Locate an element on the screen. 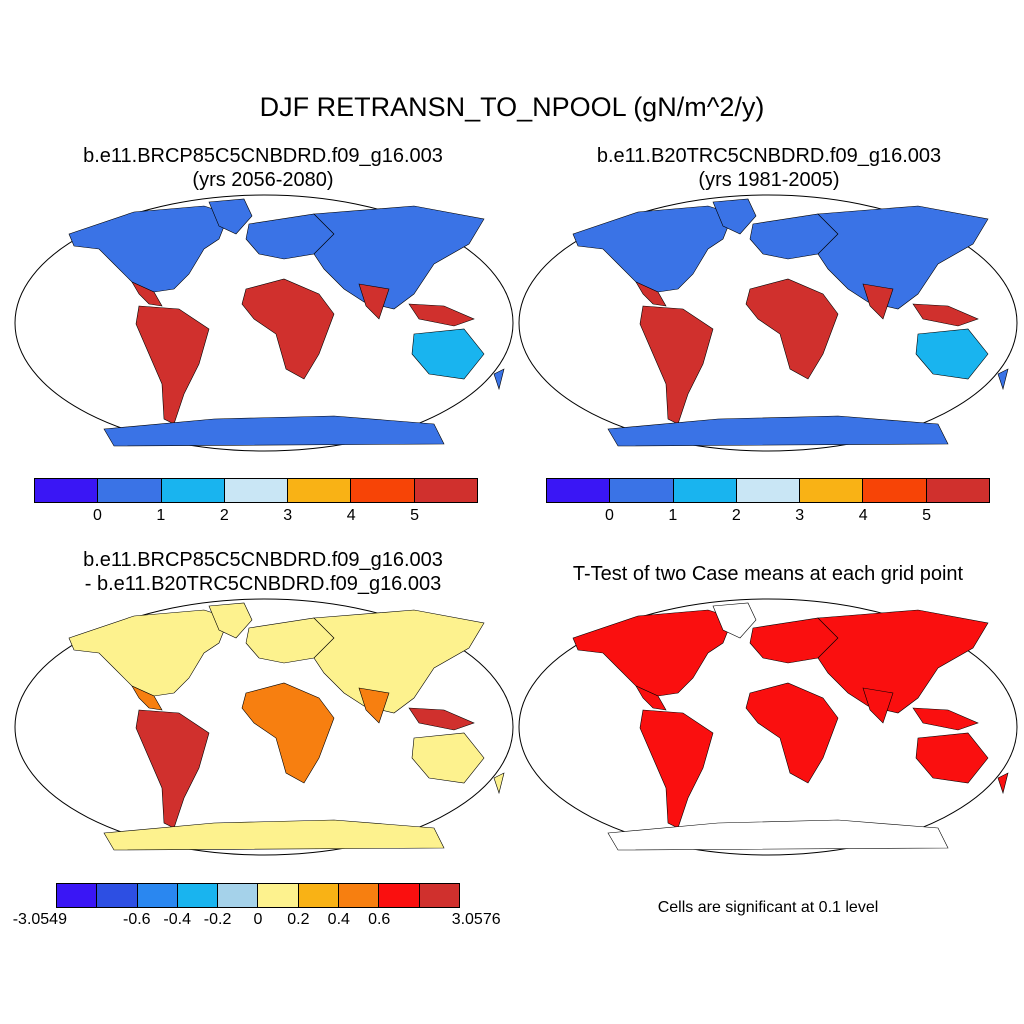 The image size is (1024, 1024). colorbar-tick-label: 0.6 is located at coordinates (379, 919).